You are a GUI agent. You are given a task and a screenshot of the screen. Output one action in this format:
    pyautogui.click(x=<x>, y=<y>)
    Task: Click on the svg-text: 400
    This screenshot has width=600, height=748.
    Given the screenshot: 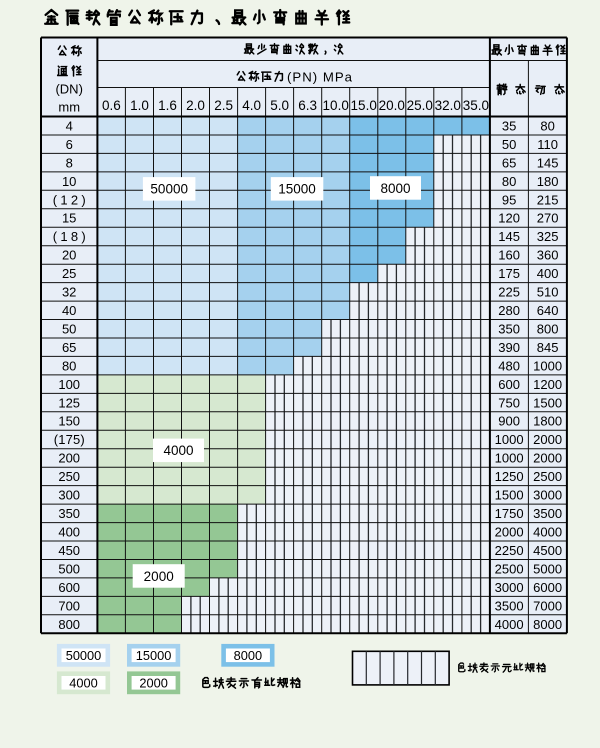 What is the action you would take?
    pyautogui.click(x=548, y=273)
    